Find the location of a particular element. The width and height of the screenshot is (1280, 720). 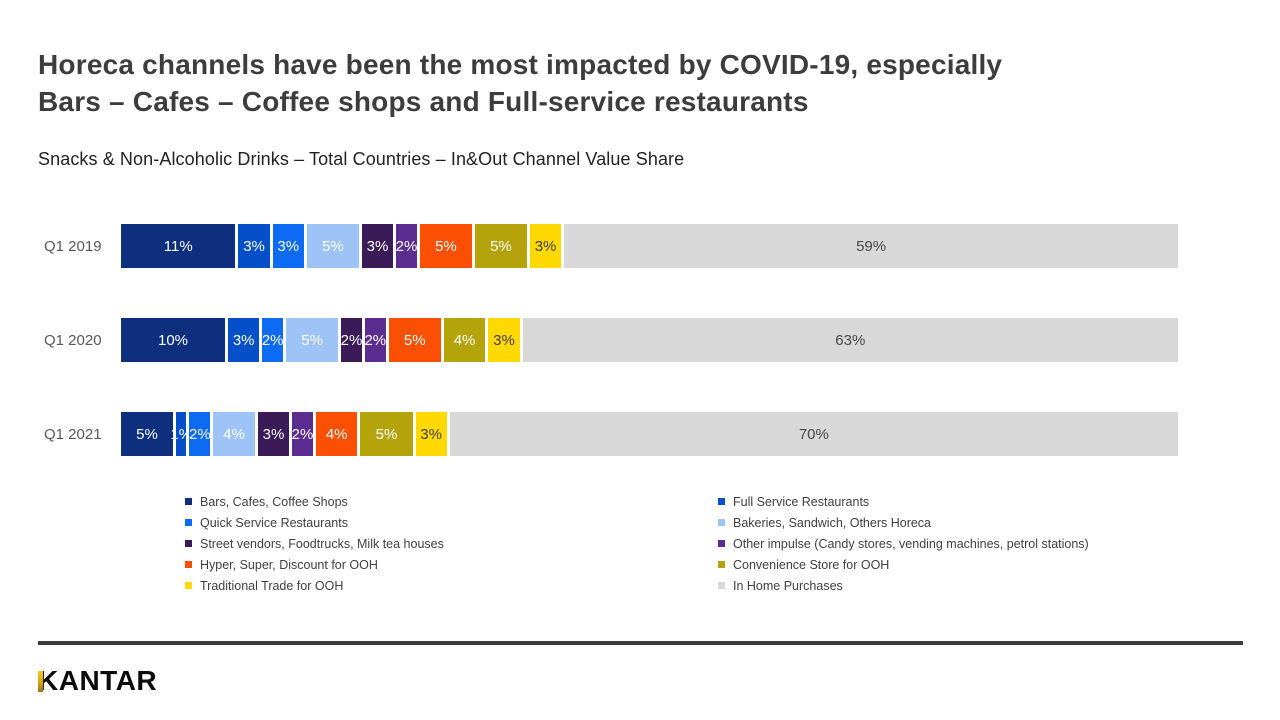

chart-row: Q1 2019 11% 3% 3% 5% 3% 2% 5% 5% 3% 59% is located at coordinates (608, 246).